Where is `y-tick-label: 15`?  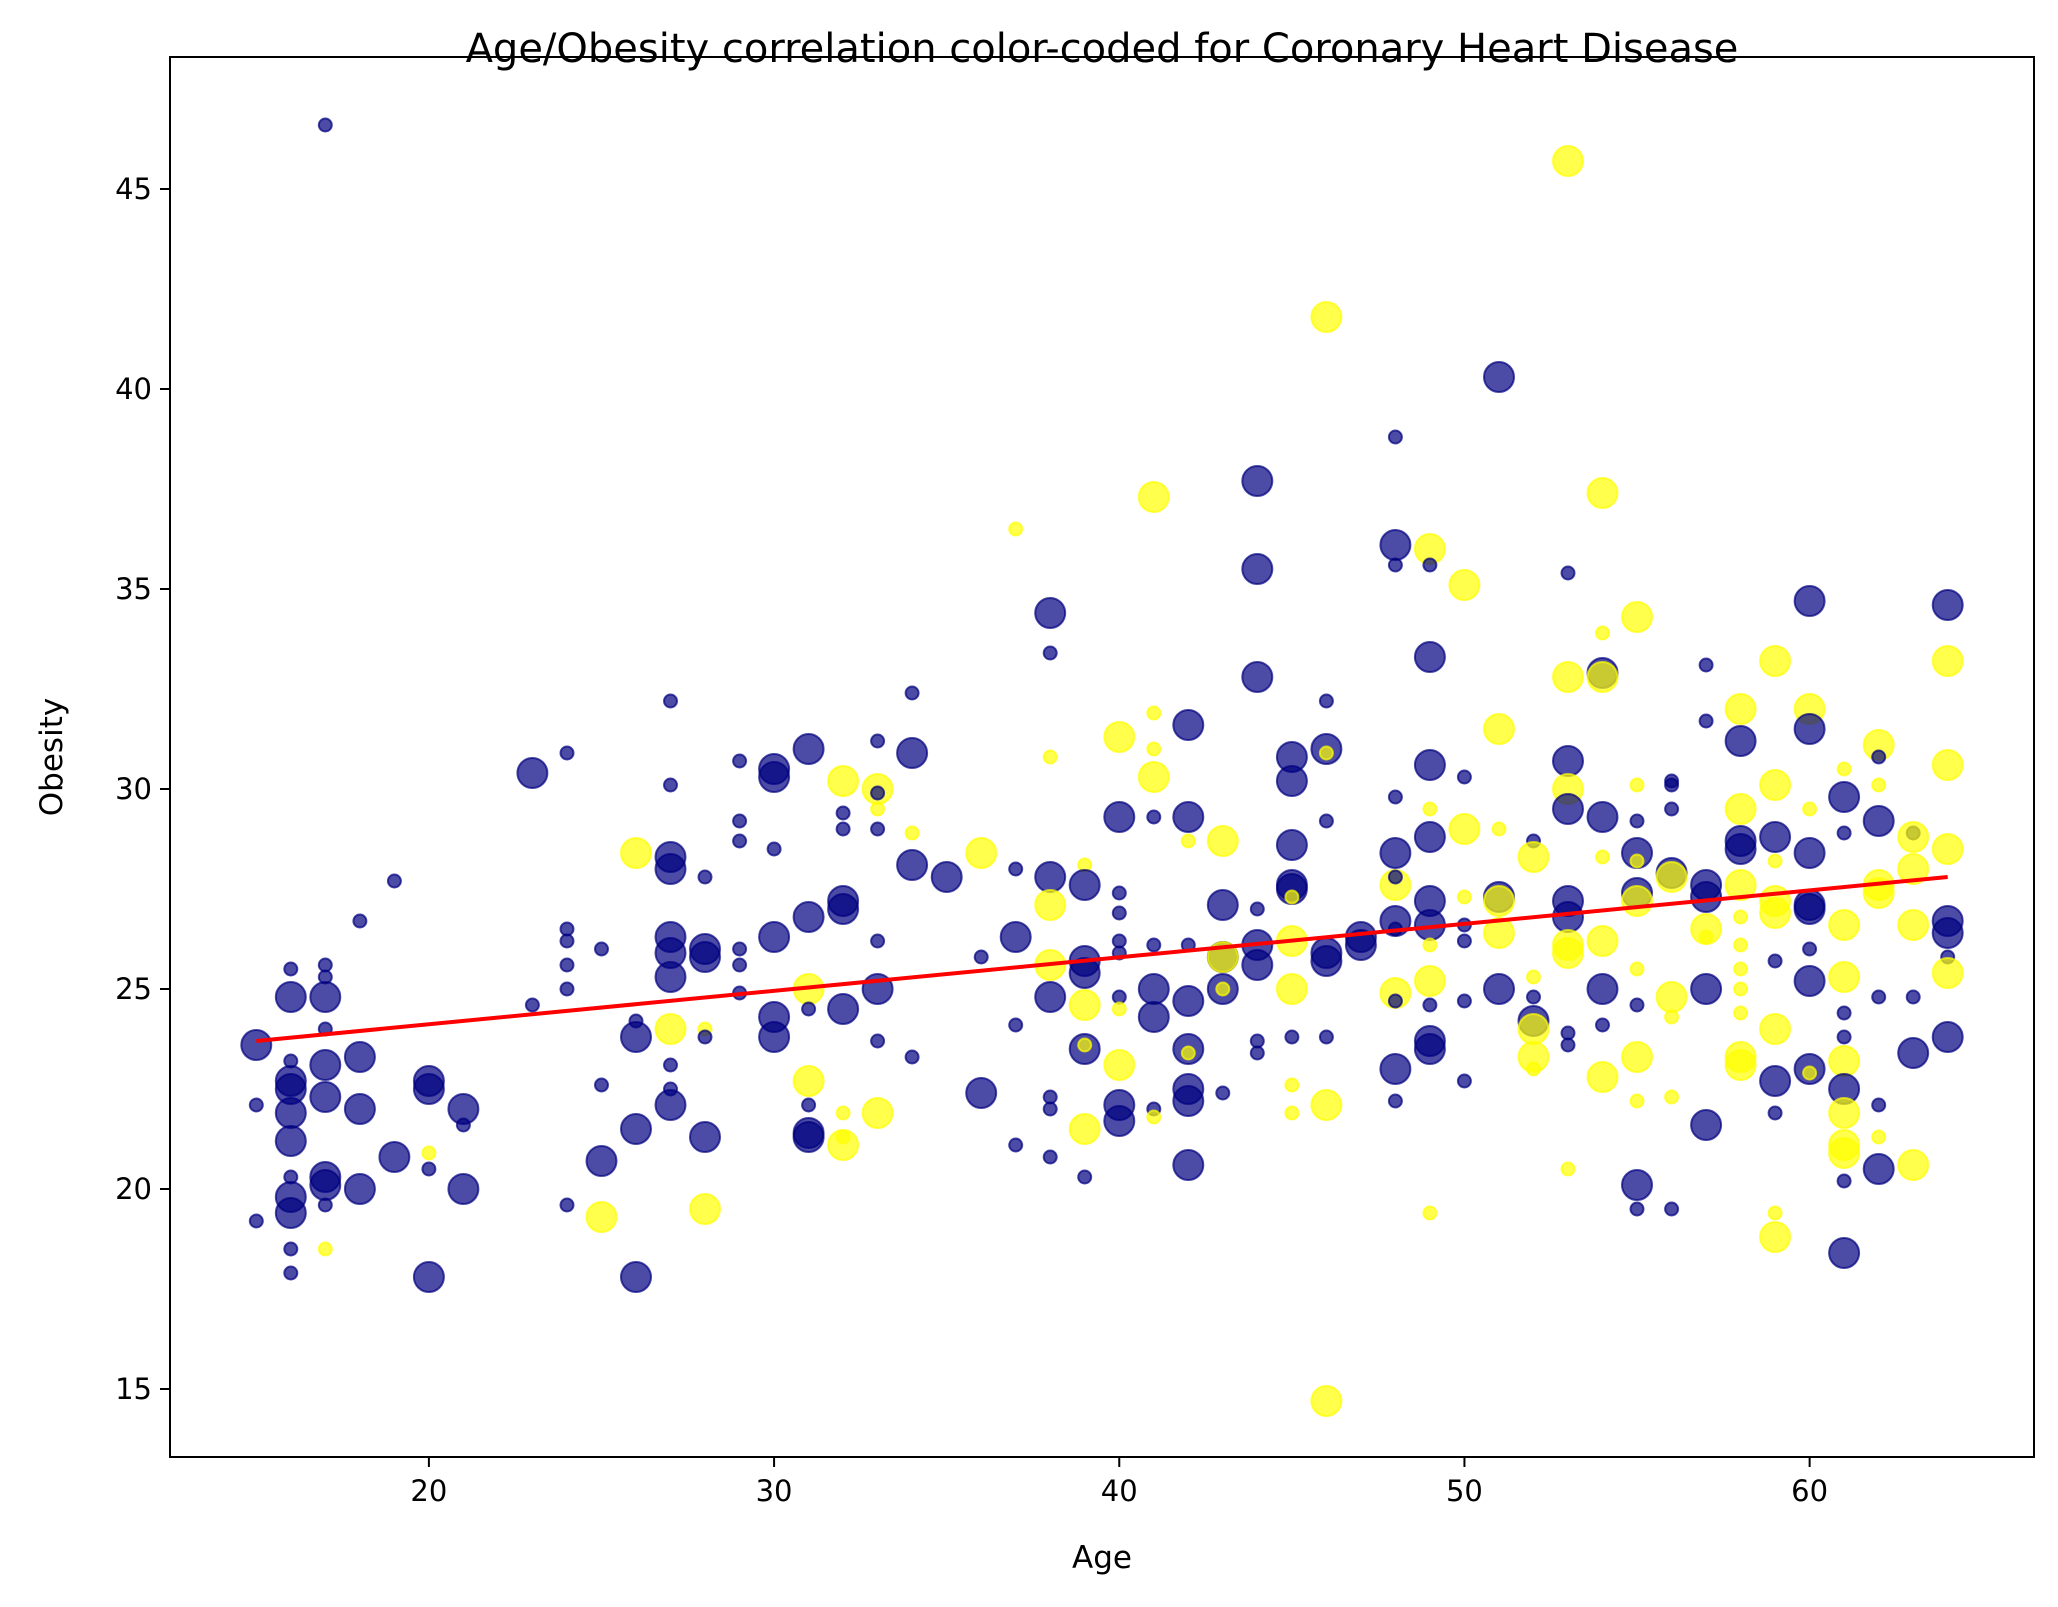 y-tick-label: 15 is located at coordinates (133, 1389).